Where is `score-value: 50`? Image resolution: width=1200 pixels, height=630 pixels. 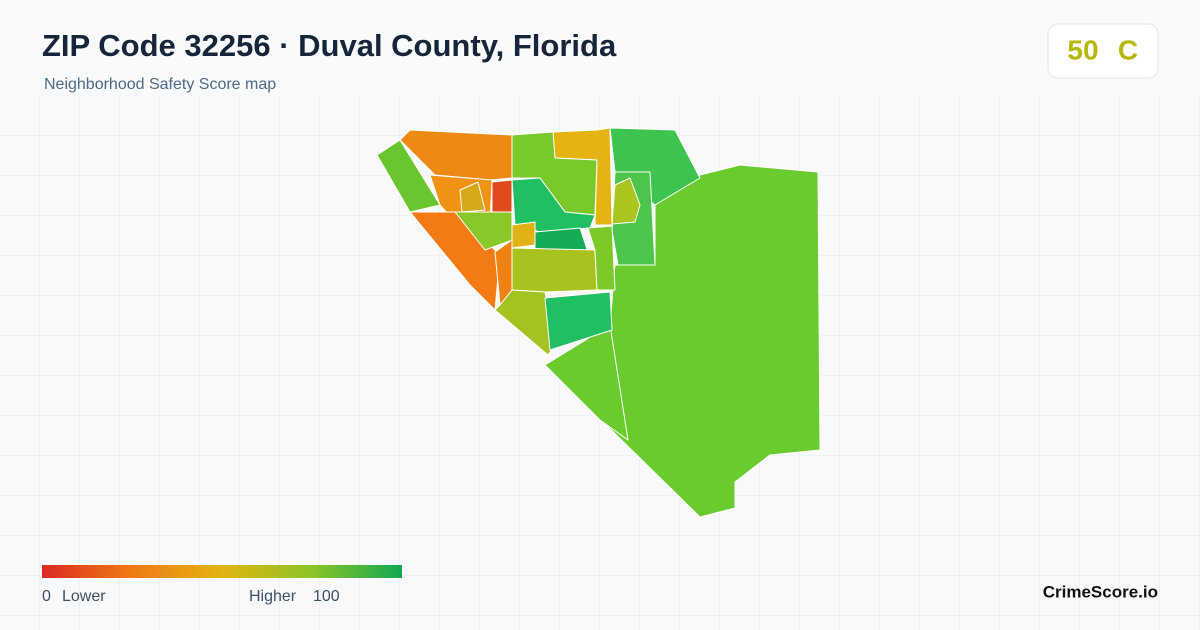 score-value: 50 is located at coordinates (1082, 49).